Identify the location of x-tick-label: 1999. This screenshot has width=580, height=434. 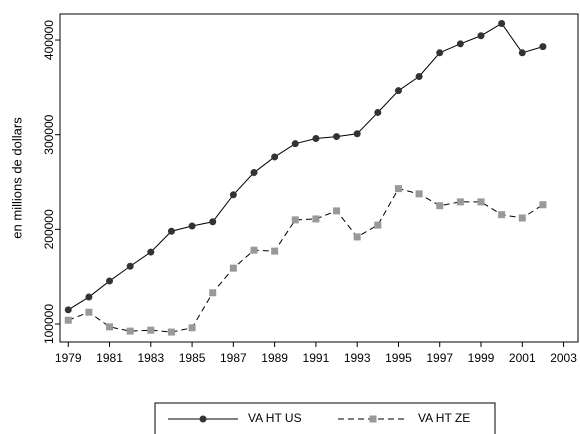
(481, 358).